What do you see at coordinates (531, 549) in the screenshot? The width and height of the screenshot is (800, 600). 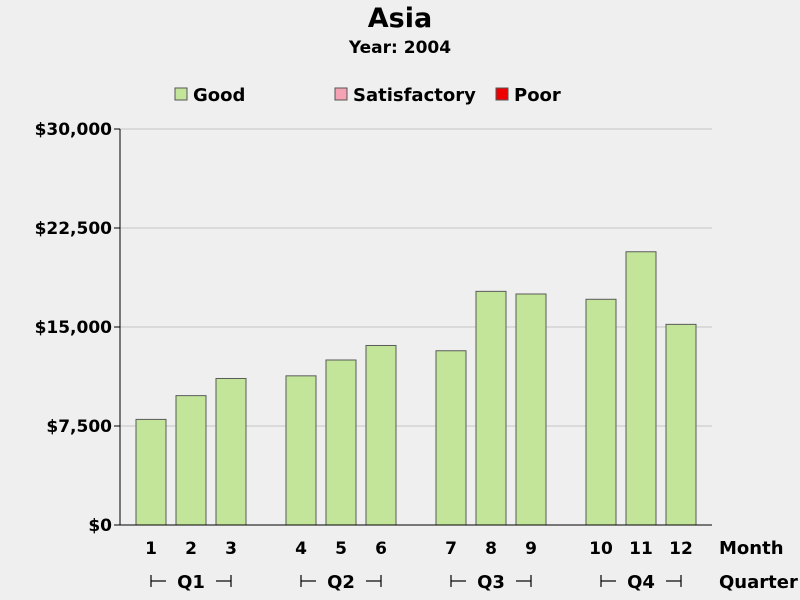 I see `month-tick-label: 9` at bounding box center [531, 549].